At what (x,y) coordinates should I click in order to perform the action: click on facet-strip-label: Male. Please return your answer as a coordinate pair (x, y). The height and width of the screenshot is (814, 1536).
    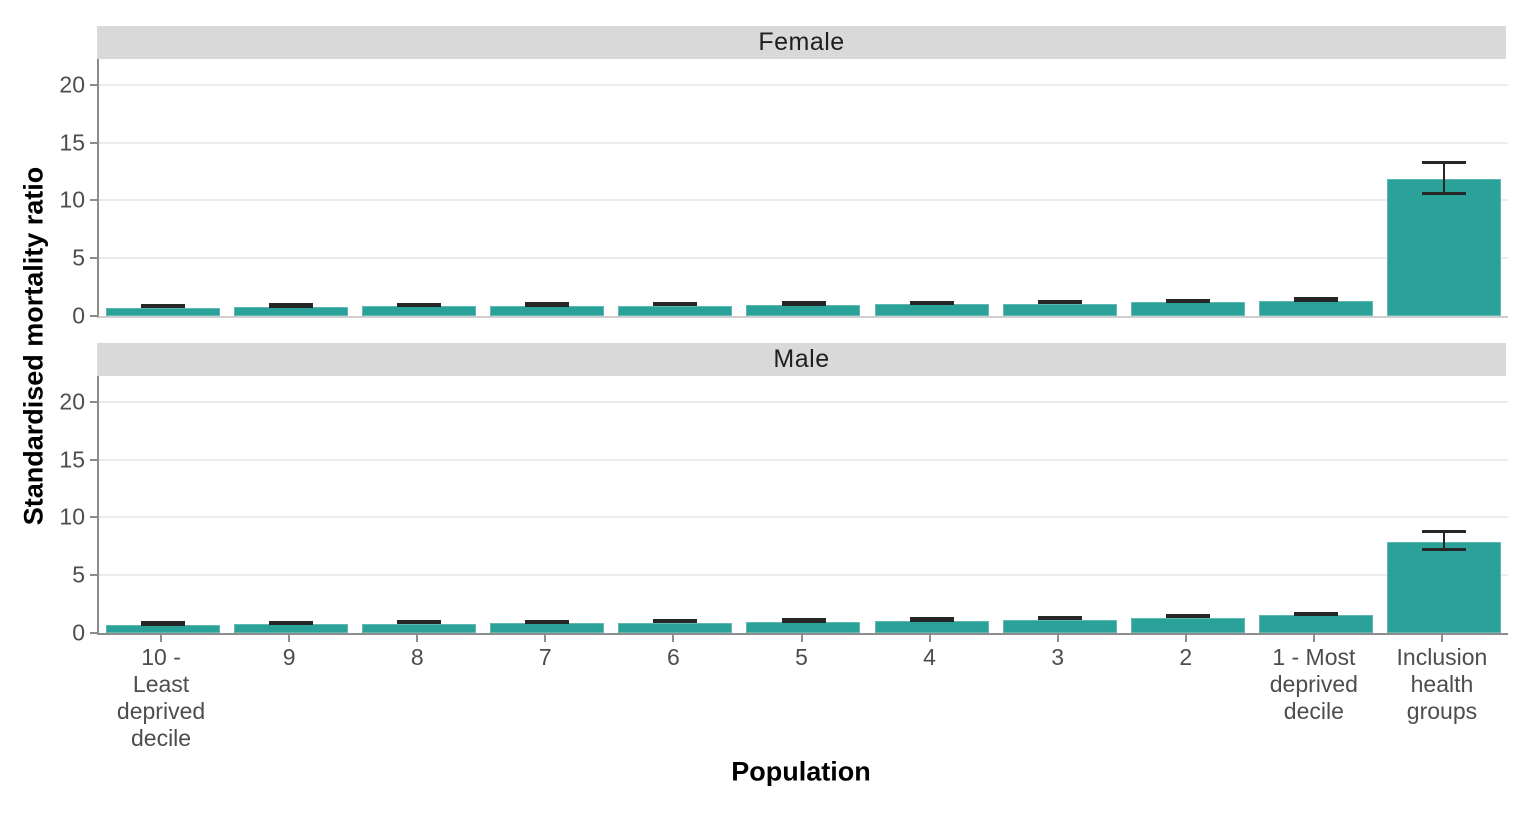
    Looking at the image, I should click on (801, 359).